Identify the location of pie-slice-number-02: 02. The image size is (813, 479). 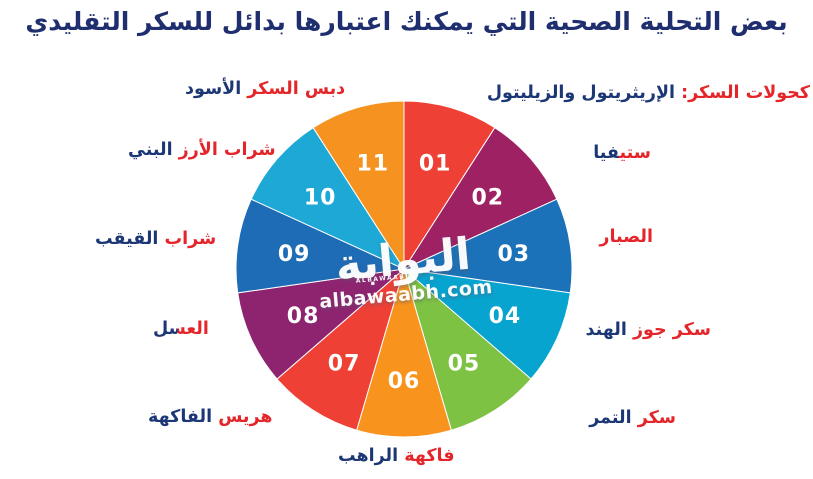
(487, 197).